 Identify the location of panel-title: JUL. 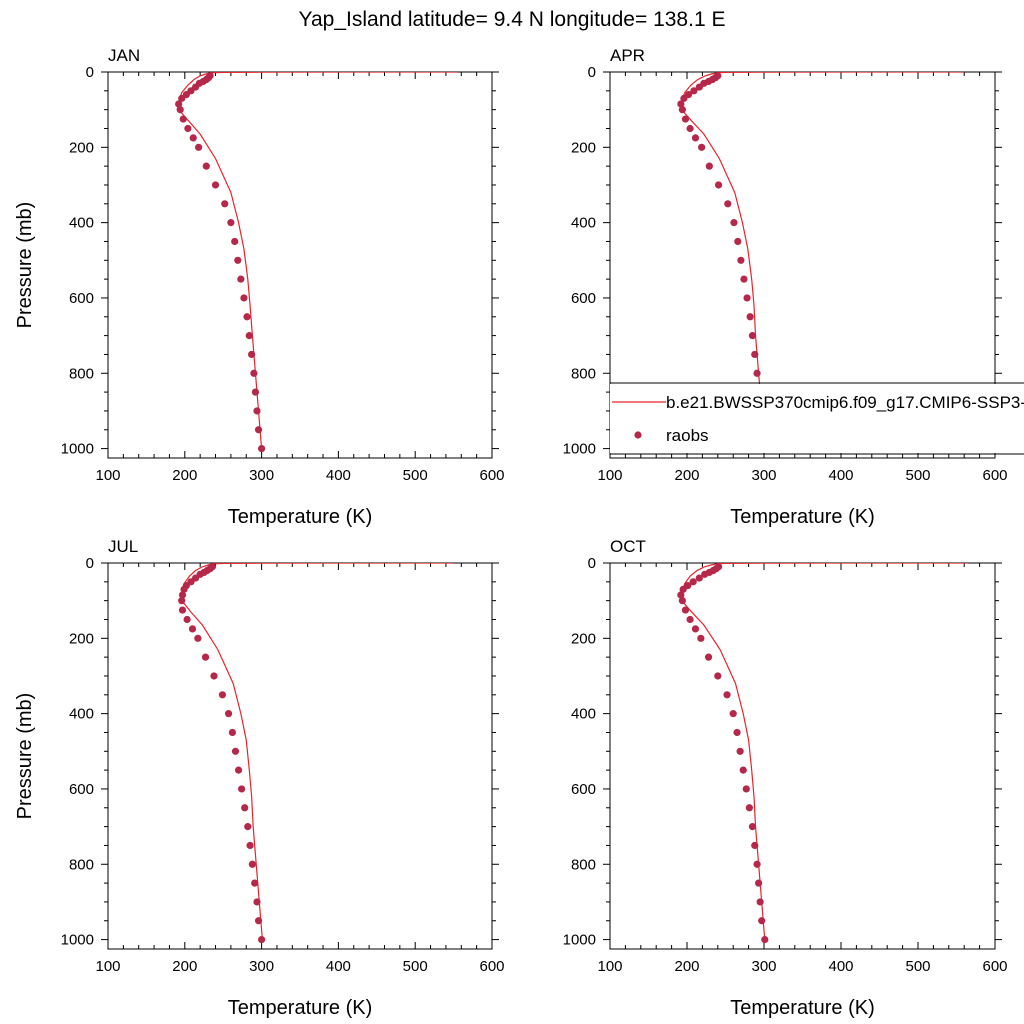
(123, 546).